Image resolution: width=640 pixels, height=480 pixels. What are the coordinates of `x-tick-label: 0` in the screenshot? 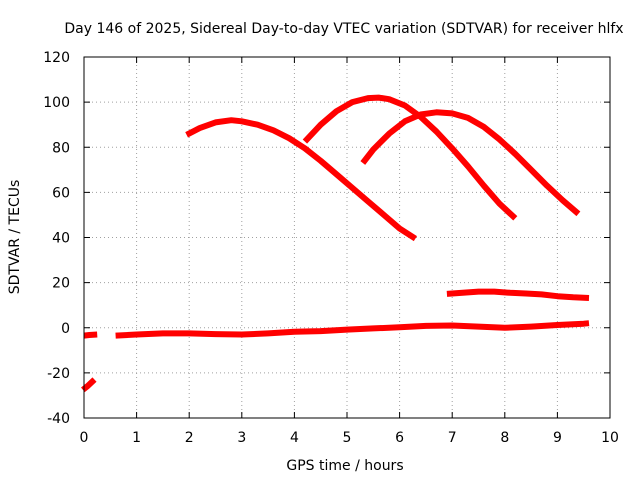 It's located at (84, 438).